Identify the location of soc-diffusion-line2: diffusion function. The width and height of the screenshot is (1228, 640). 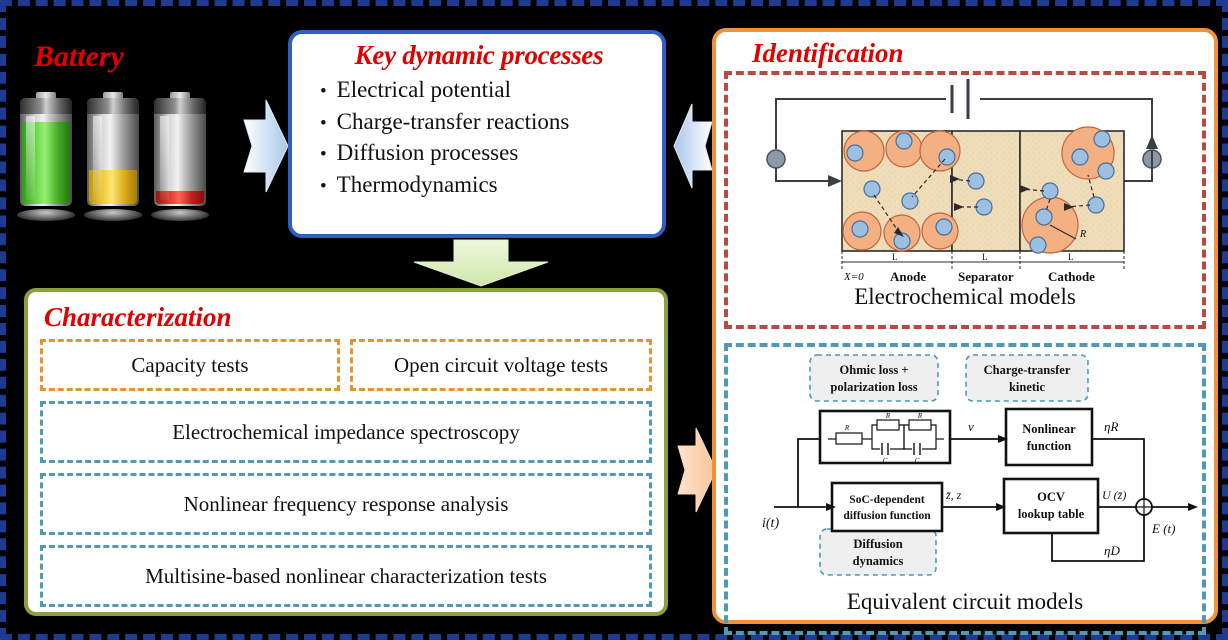
(887, 516).